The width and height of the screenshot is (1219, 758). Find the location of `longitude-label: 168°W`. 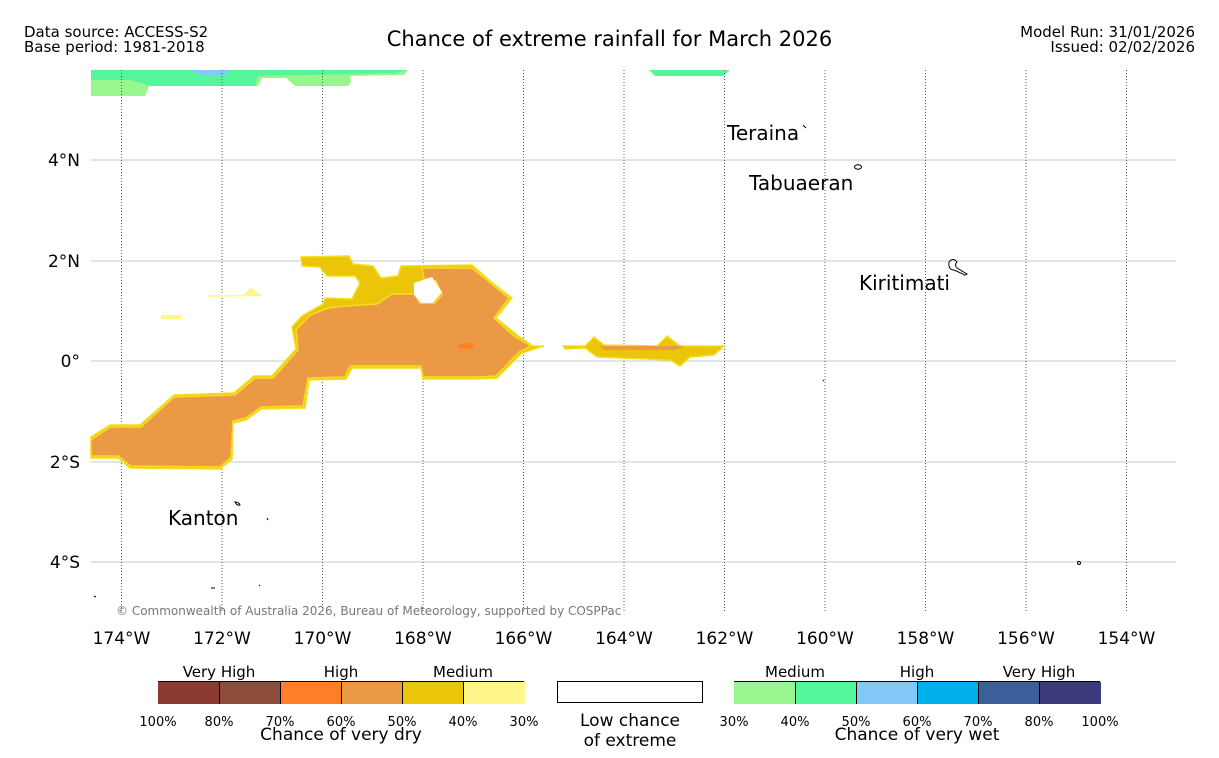

longitude-label: 168°W is located at coordinates (423, 639).